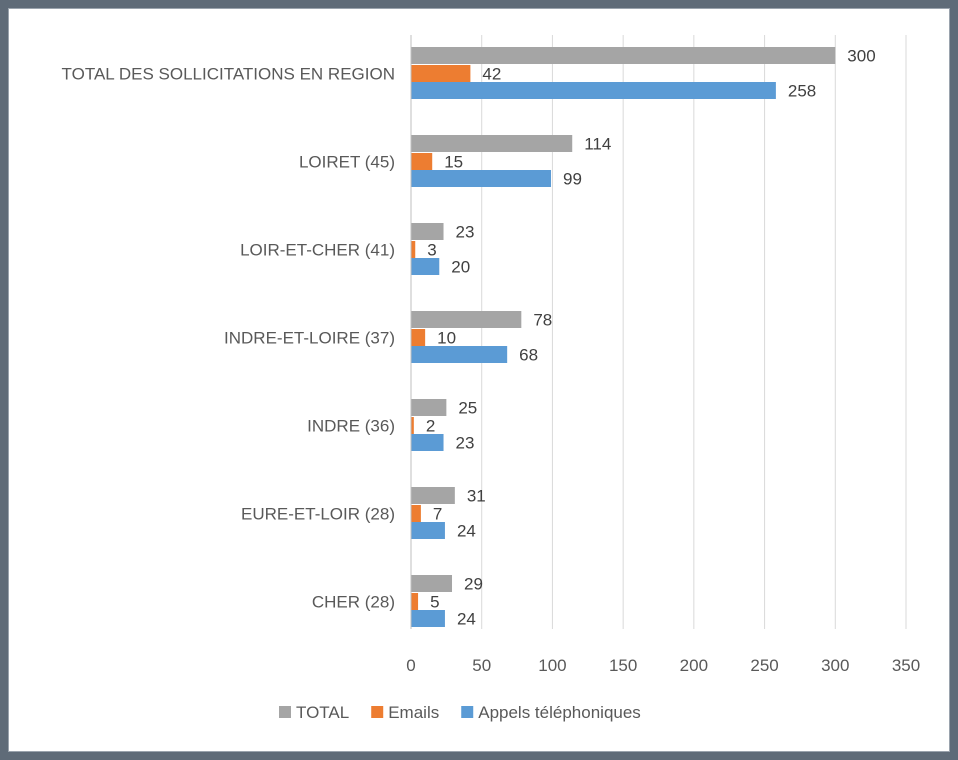 The height and width of the screenshot is (760, 958). What do you see at coordinates (861, 56) in the screenshot?
I see `data-label-total-0: 300` at bounding box center [861, 56].